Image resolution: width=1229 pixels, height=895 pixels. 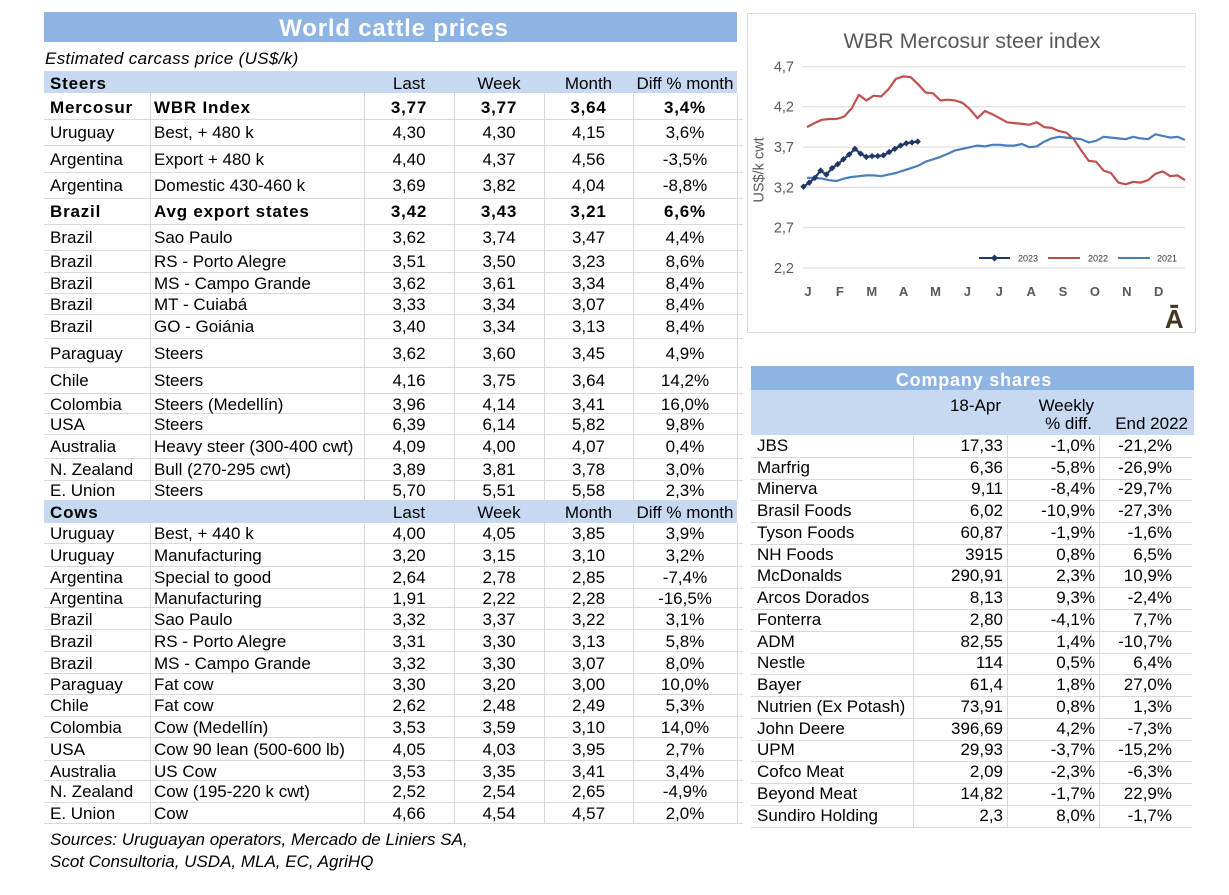 I want to click on svg-text: 2023, so click(x=1028, y=259).